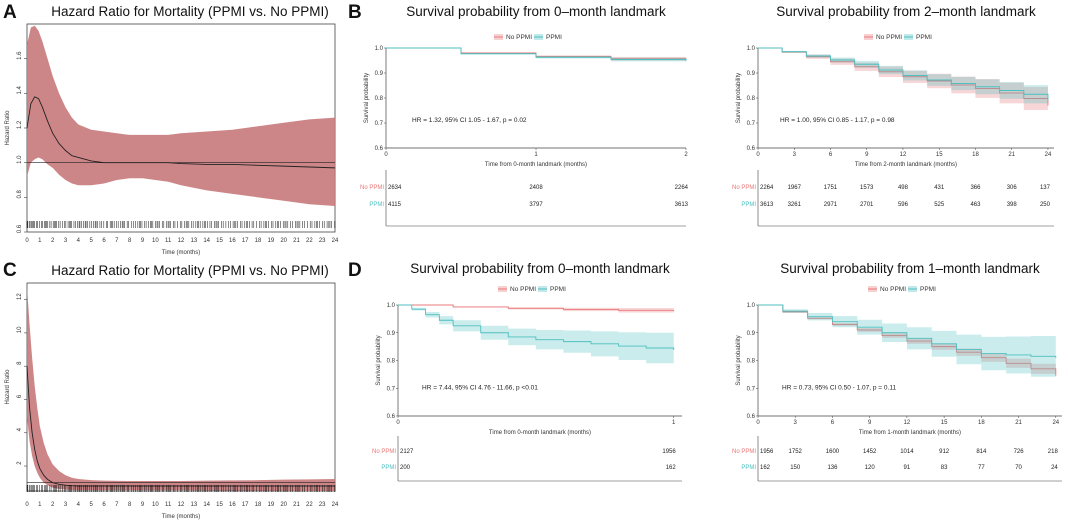  I want to click on chart-c-xtick-label: 15, so click(219, 505).